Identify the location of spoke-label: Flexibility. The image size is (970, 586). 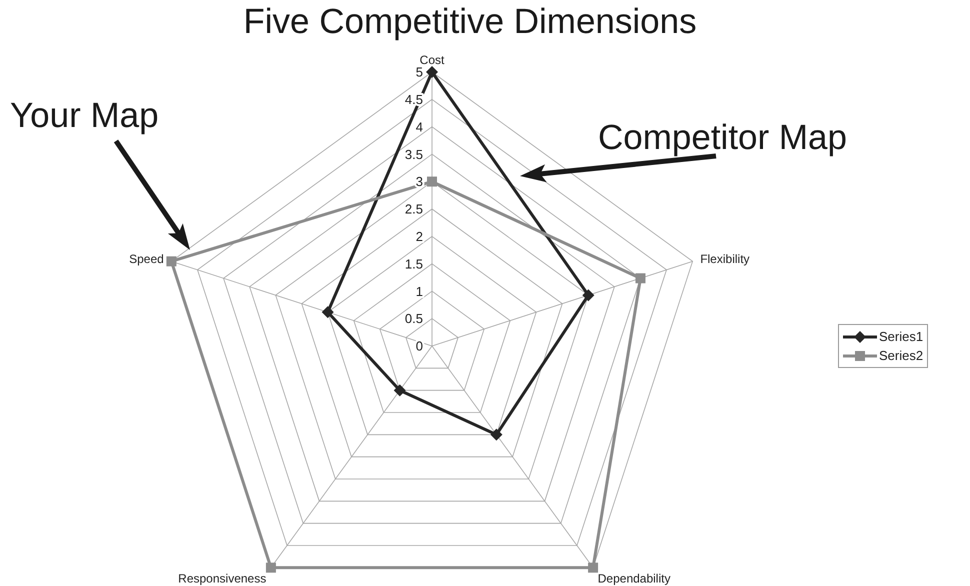
(725, 259).